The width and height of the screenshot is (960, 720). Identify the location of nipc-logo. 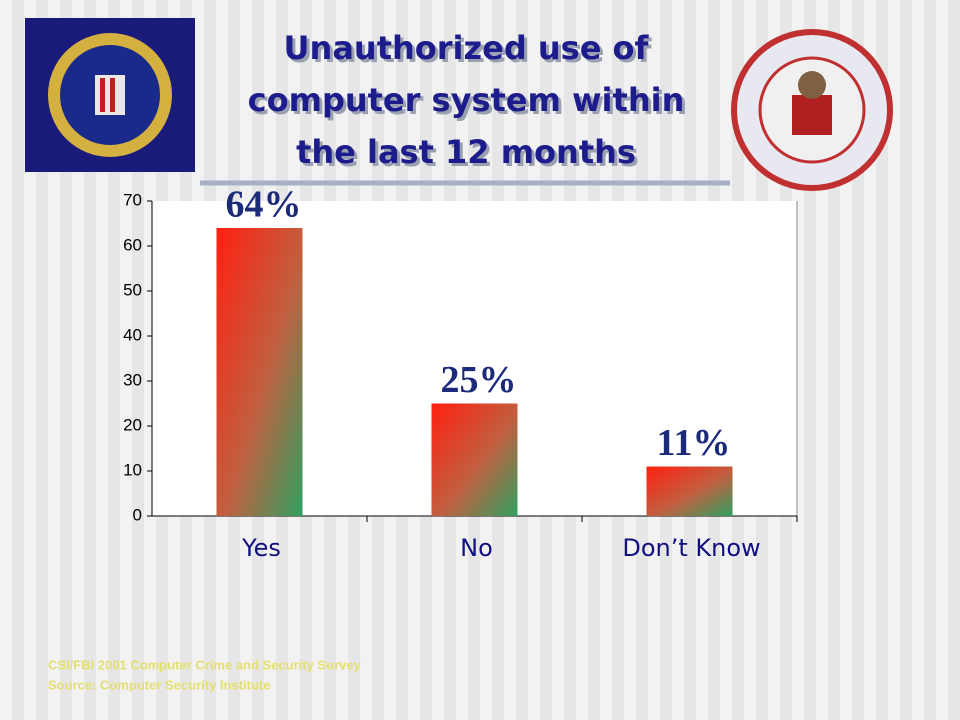
(812, 110).